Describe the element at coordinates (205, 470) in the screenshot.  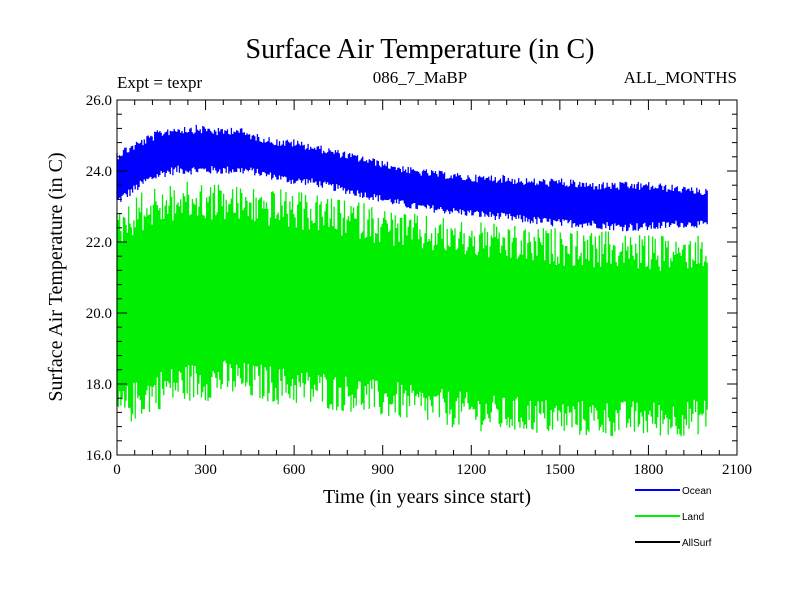
I see `x-tick-label: 300` at that location.